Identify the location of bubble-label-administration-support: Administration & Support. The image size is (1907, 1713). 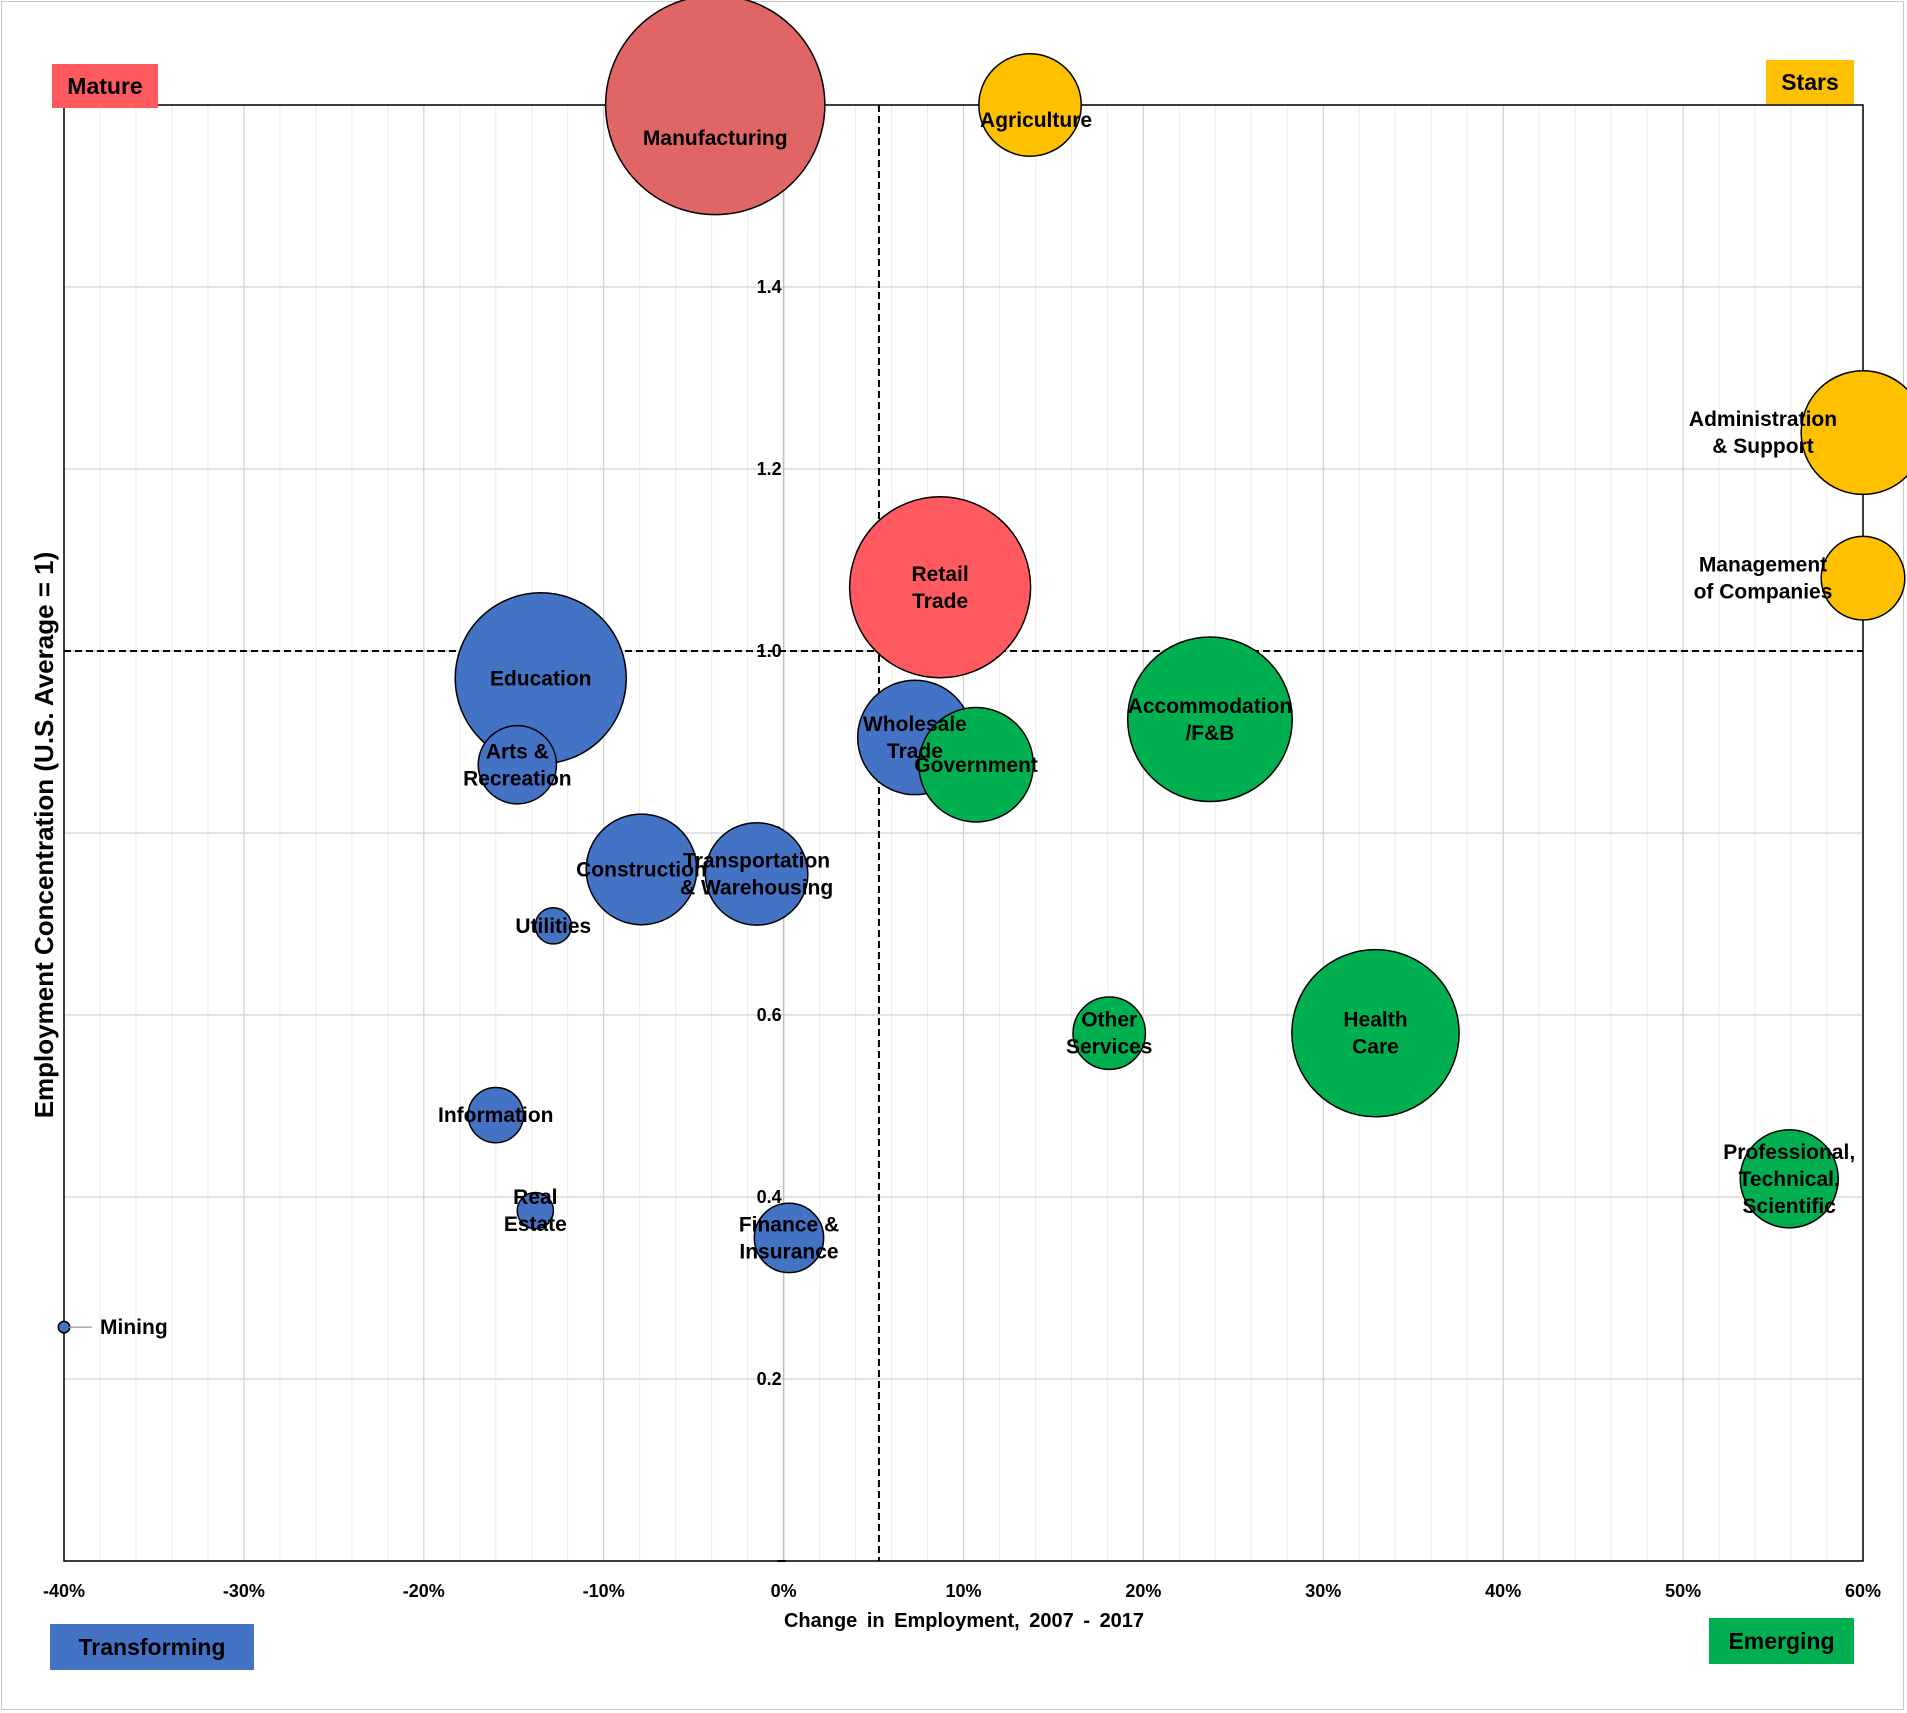
(1763, 433).